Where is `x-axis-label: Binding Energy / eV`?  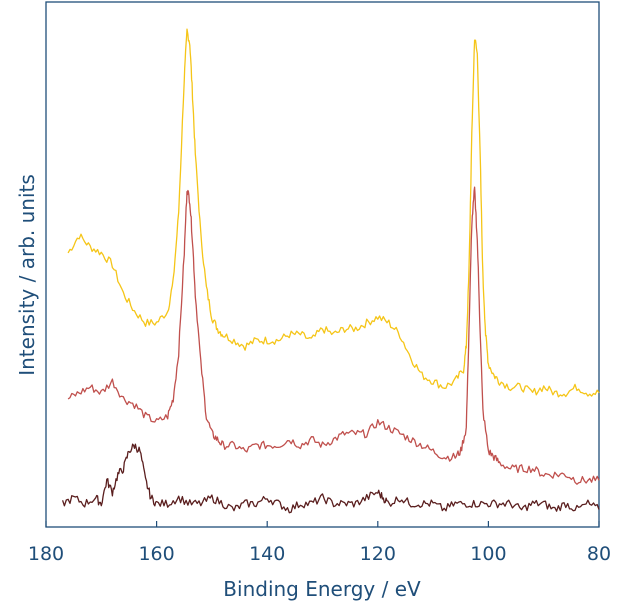
x-axis-label: Binding Energy / eV is located at coordinates (322, 589).